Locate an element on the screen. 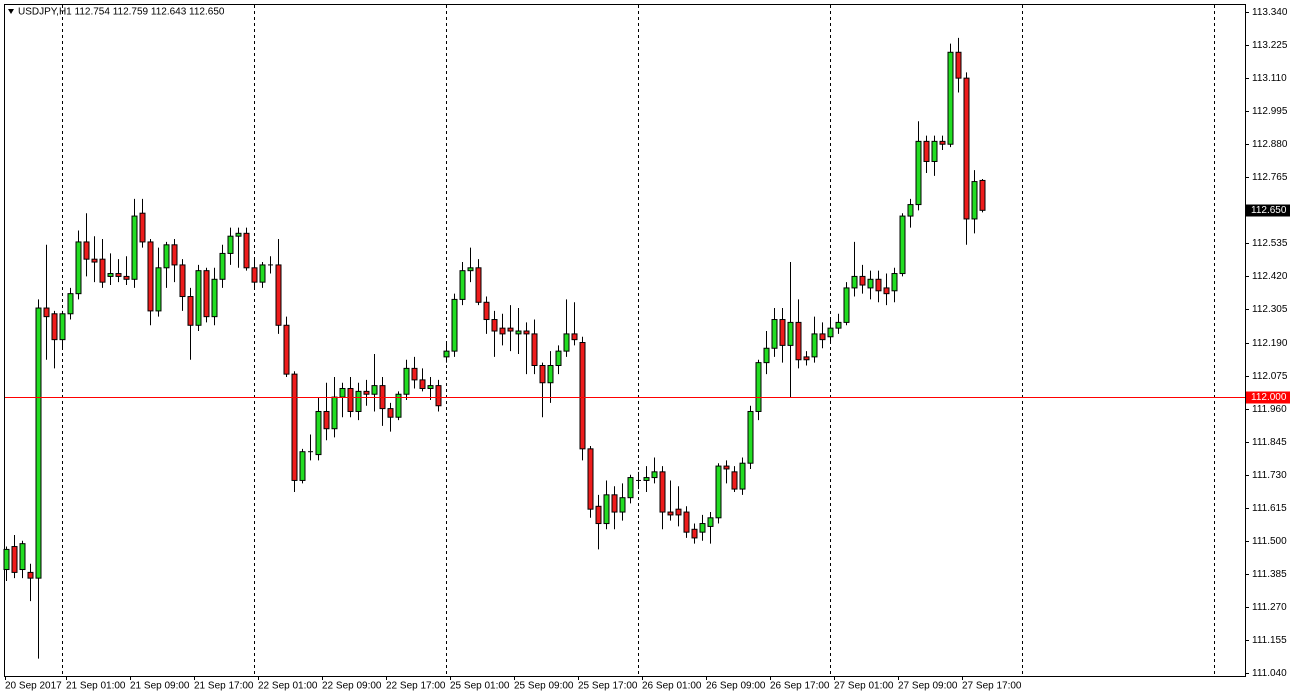 This screenshot has width=1291, height=698. menu-triangle is located at coordinates (11, 11).